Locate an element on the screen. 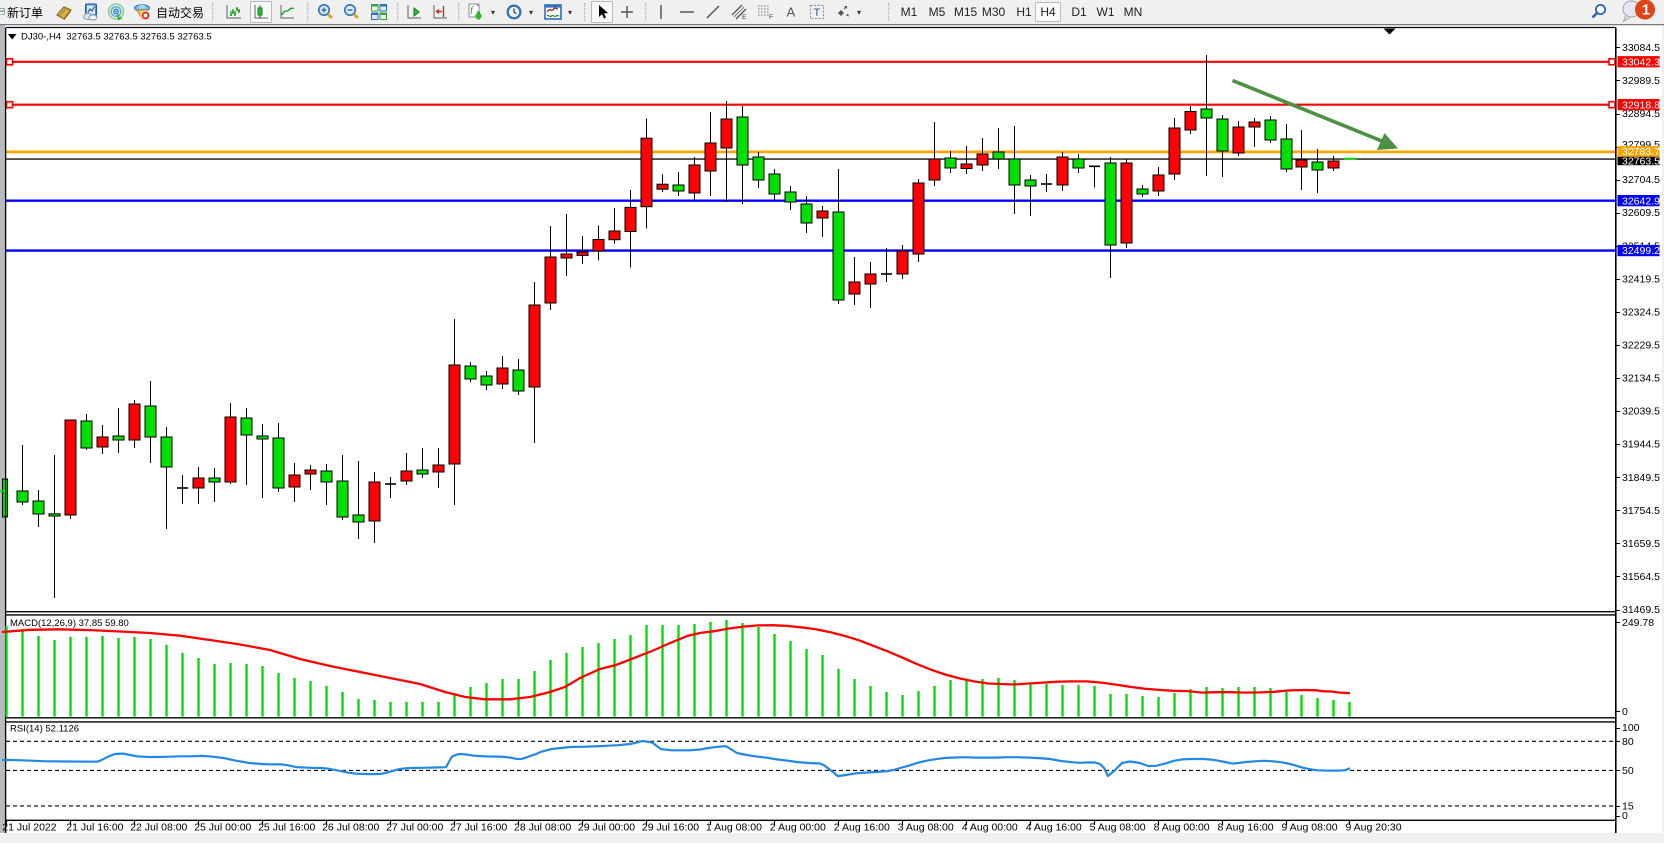 The width and height of the screenshot is (1664, 843). svg-text: 3 Aug 08:00 is located at coordinates (926, 828).